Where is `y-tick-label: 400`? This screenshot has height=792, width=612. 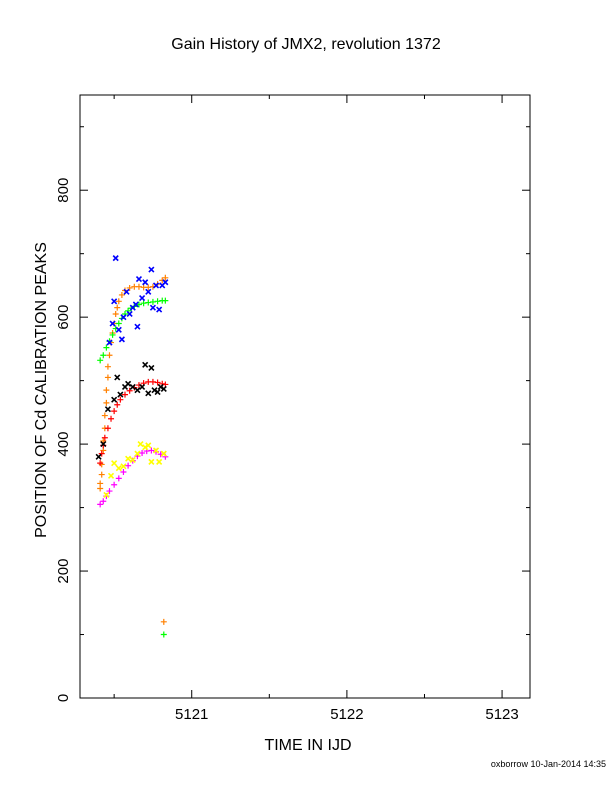
y-tick-label: 400 is located at coordinates (63, 444).